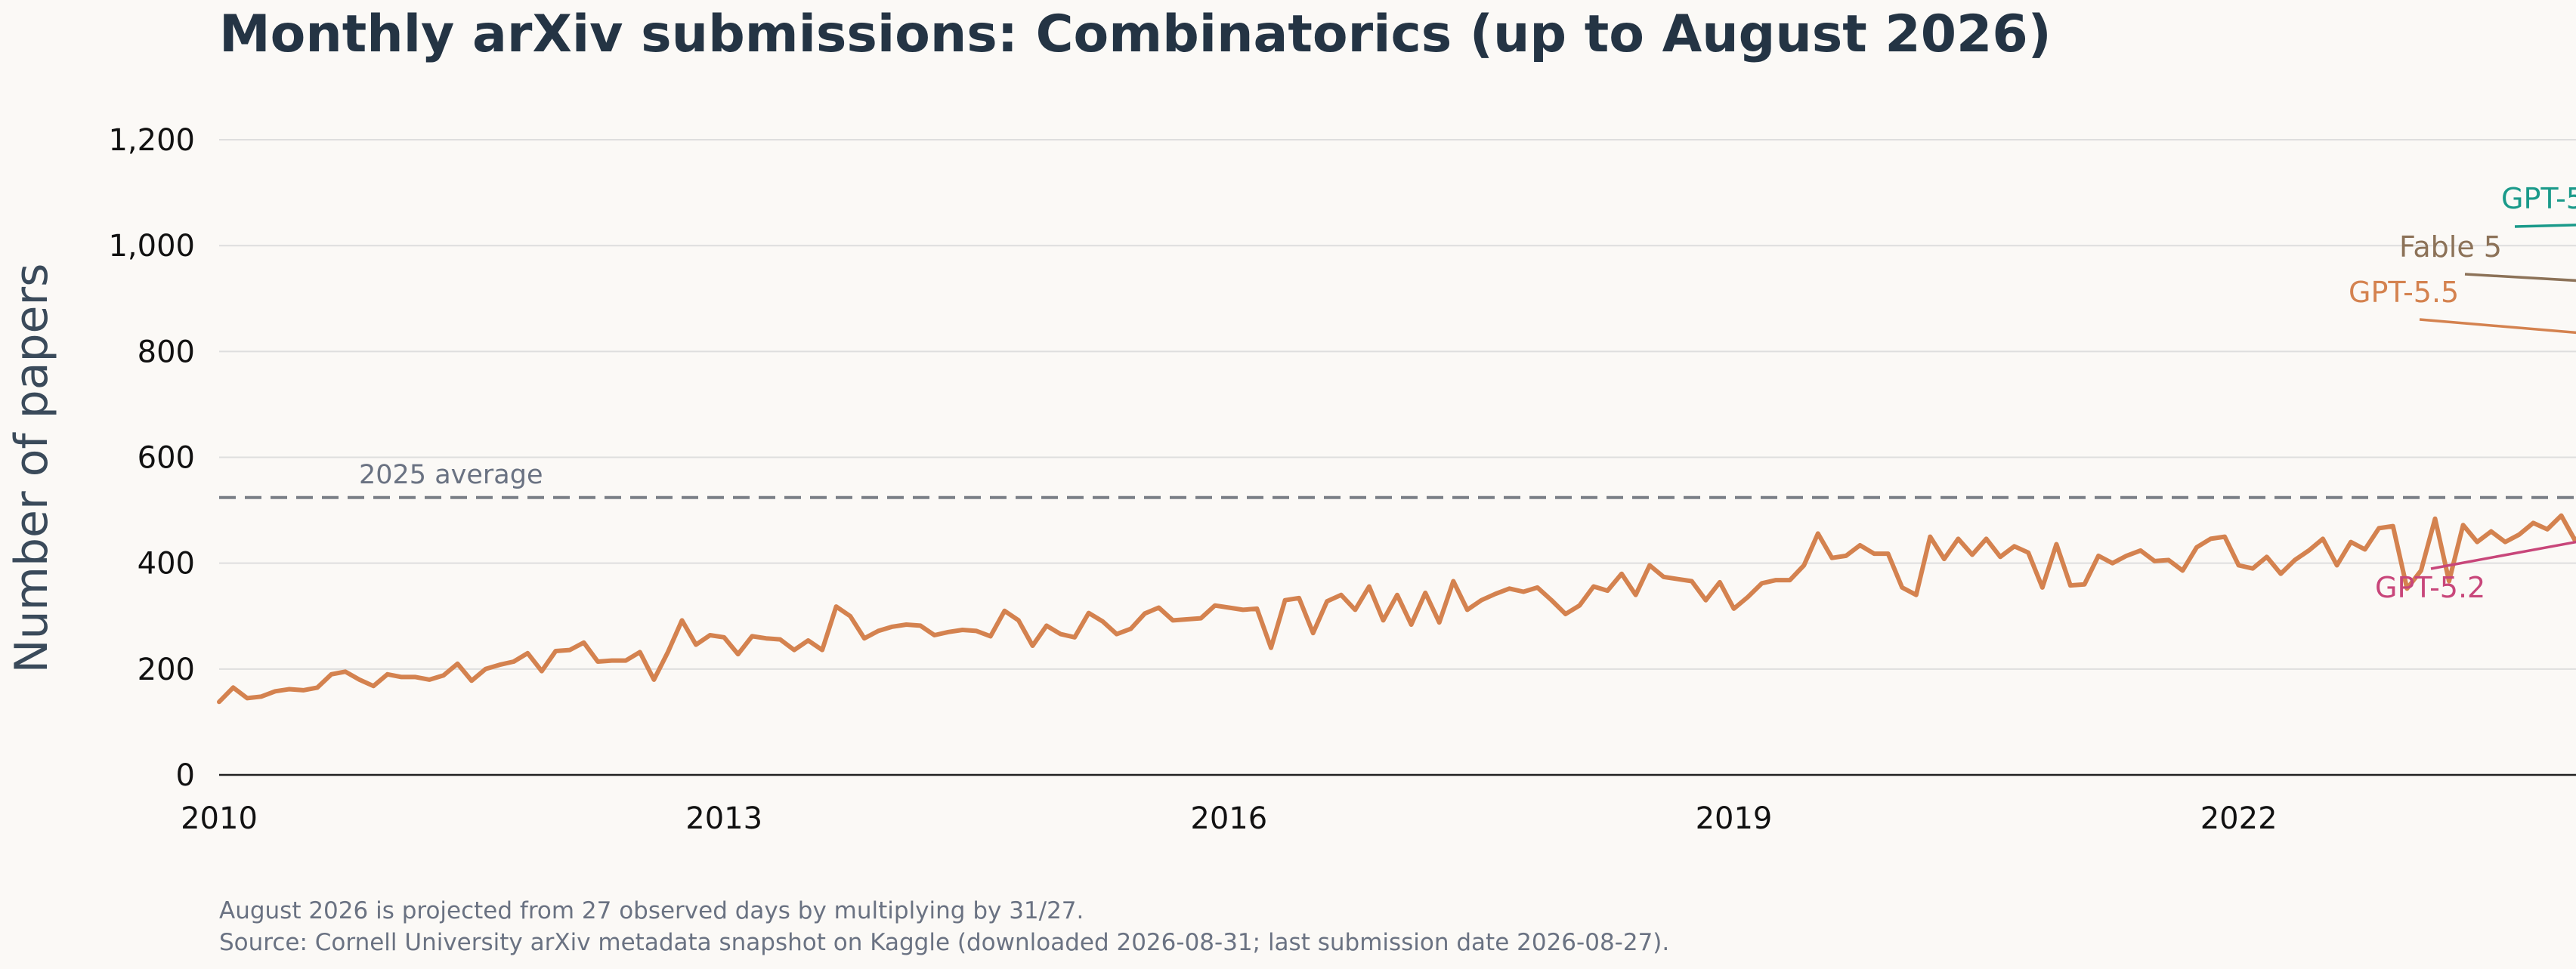 This screenshot has height=969, width=2576. Describe the element at coordinates (166, 670) in the screenshot. I see `y-tick-label: 200` at that location.